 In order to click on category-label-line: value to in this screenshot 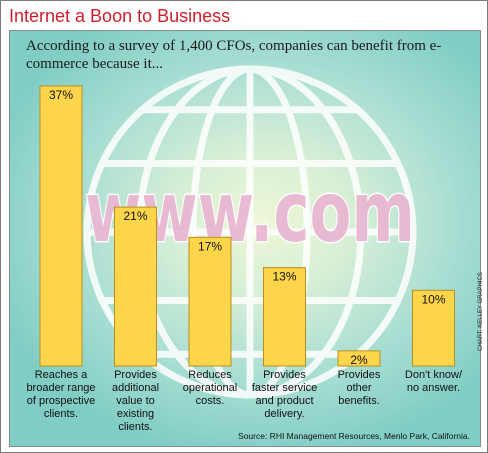, I will do `click(135, 401)`.